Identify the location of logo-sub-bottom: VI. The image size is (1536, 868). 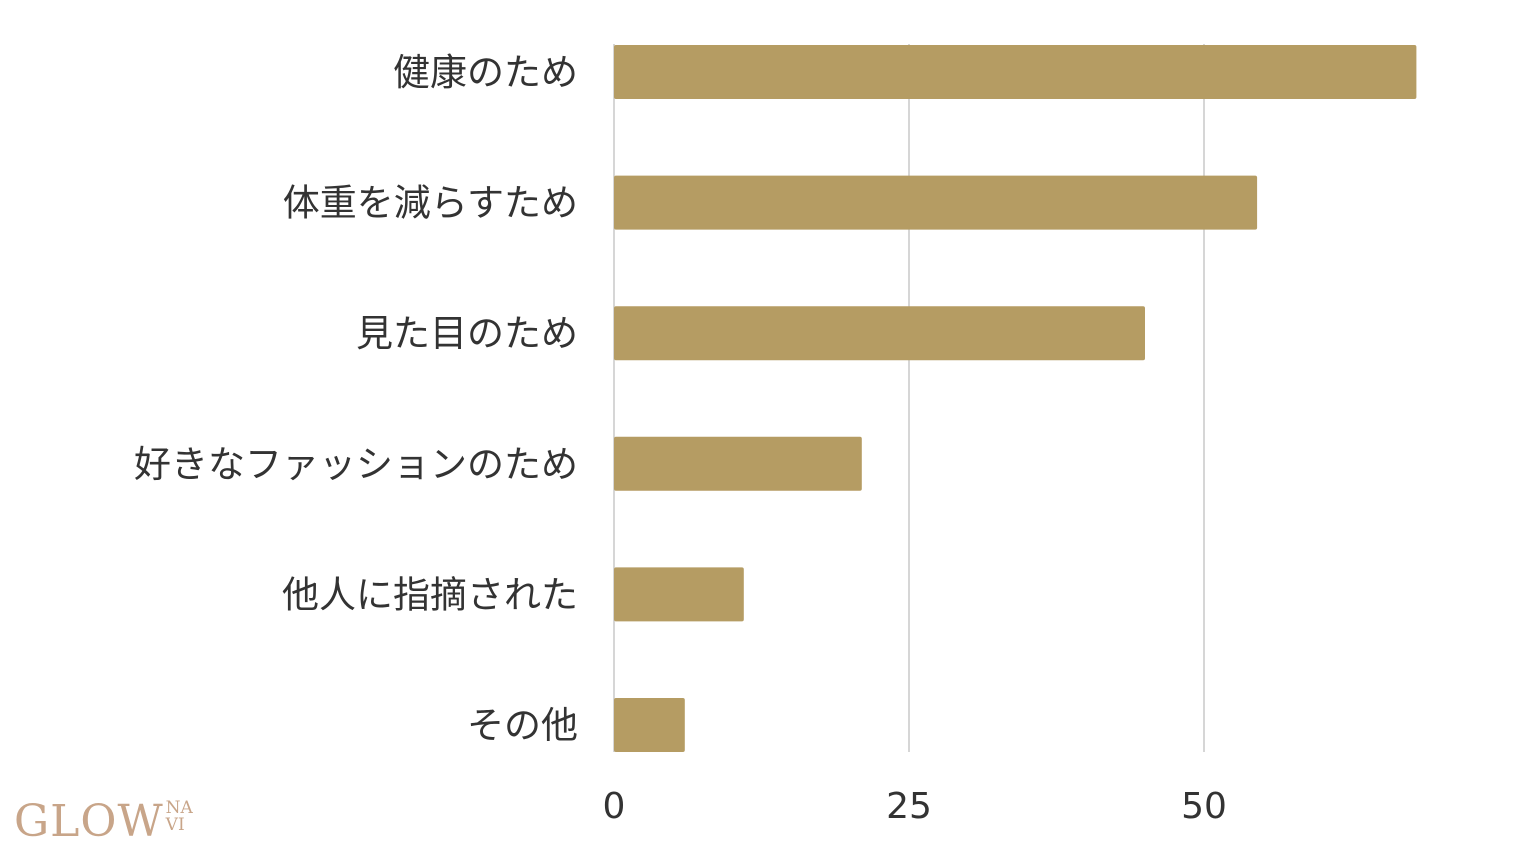
(175, 825).